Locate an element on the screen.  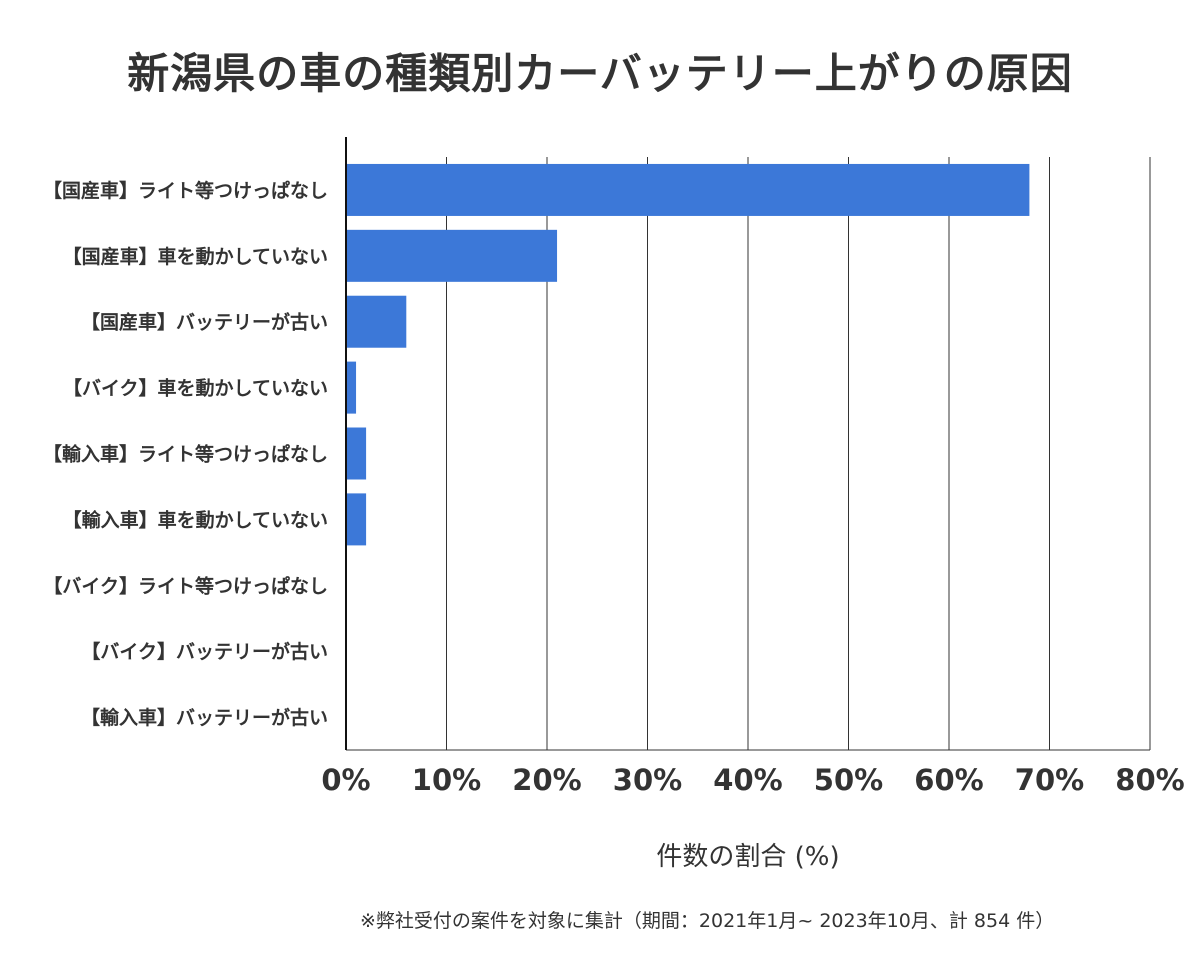
x-tick-label: 0% is located at coordinates (345, 780).